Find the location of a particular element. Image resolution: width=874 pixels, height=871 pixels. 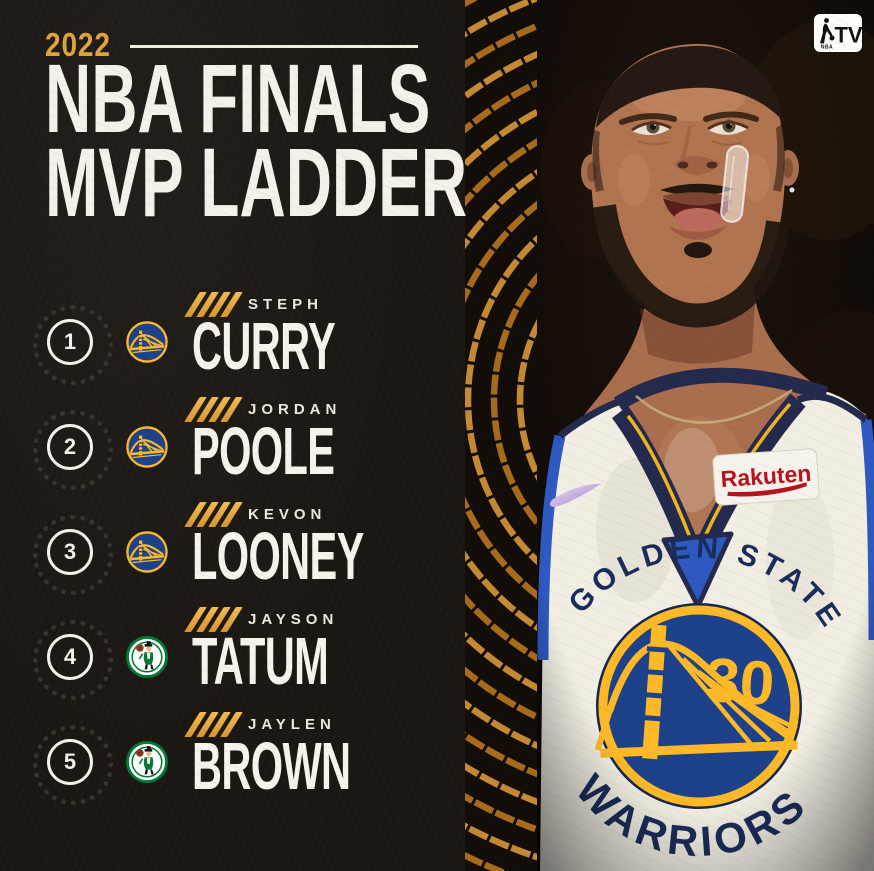

ladder-row: 2 JORDAN POOLE is located at coordinates (232, 444).